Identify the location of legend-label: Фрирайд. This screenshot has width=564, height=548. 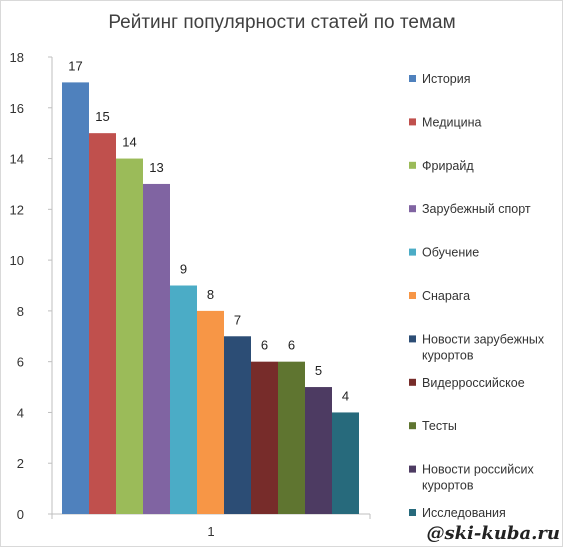
(448, 166).